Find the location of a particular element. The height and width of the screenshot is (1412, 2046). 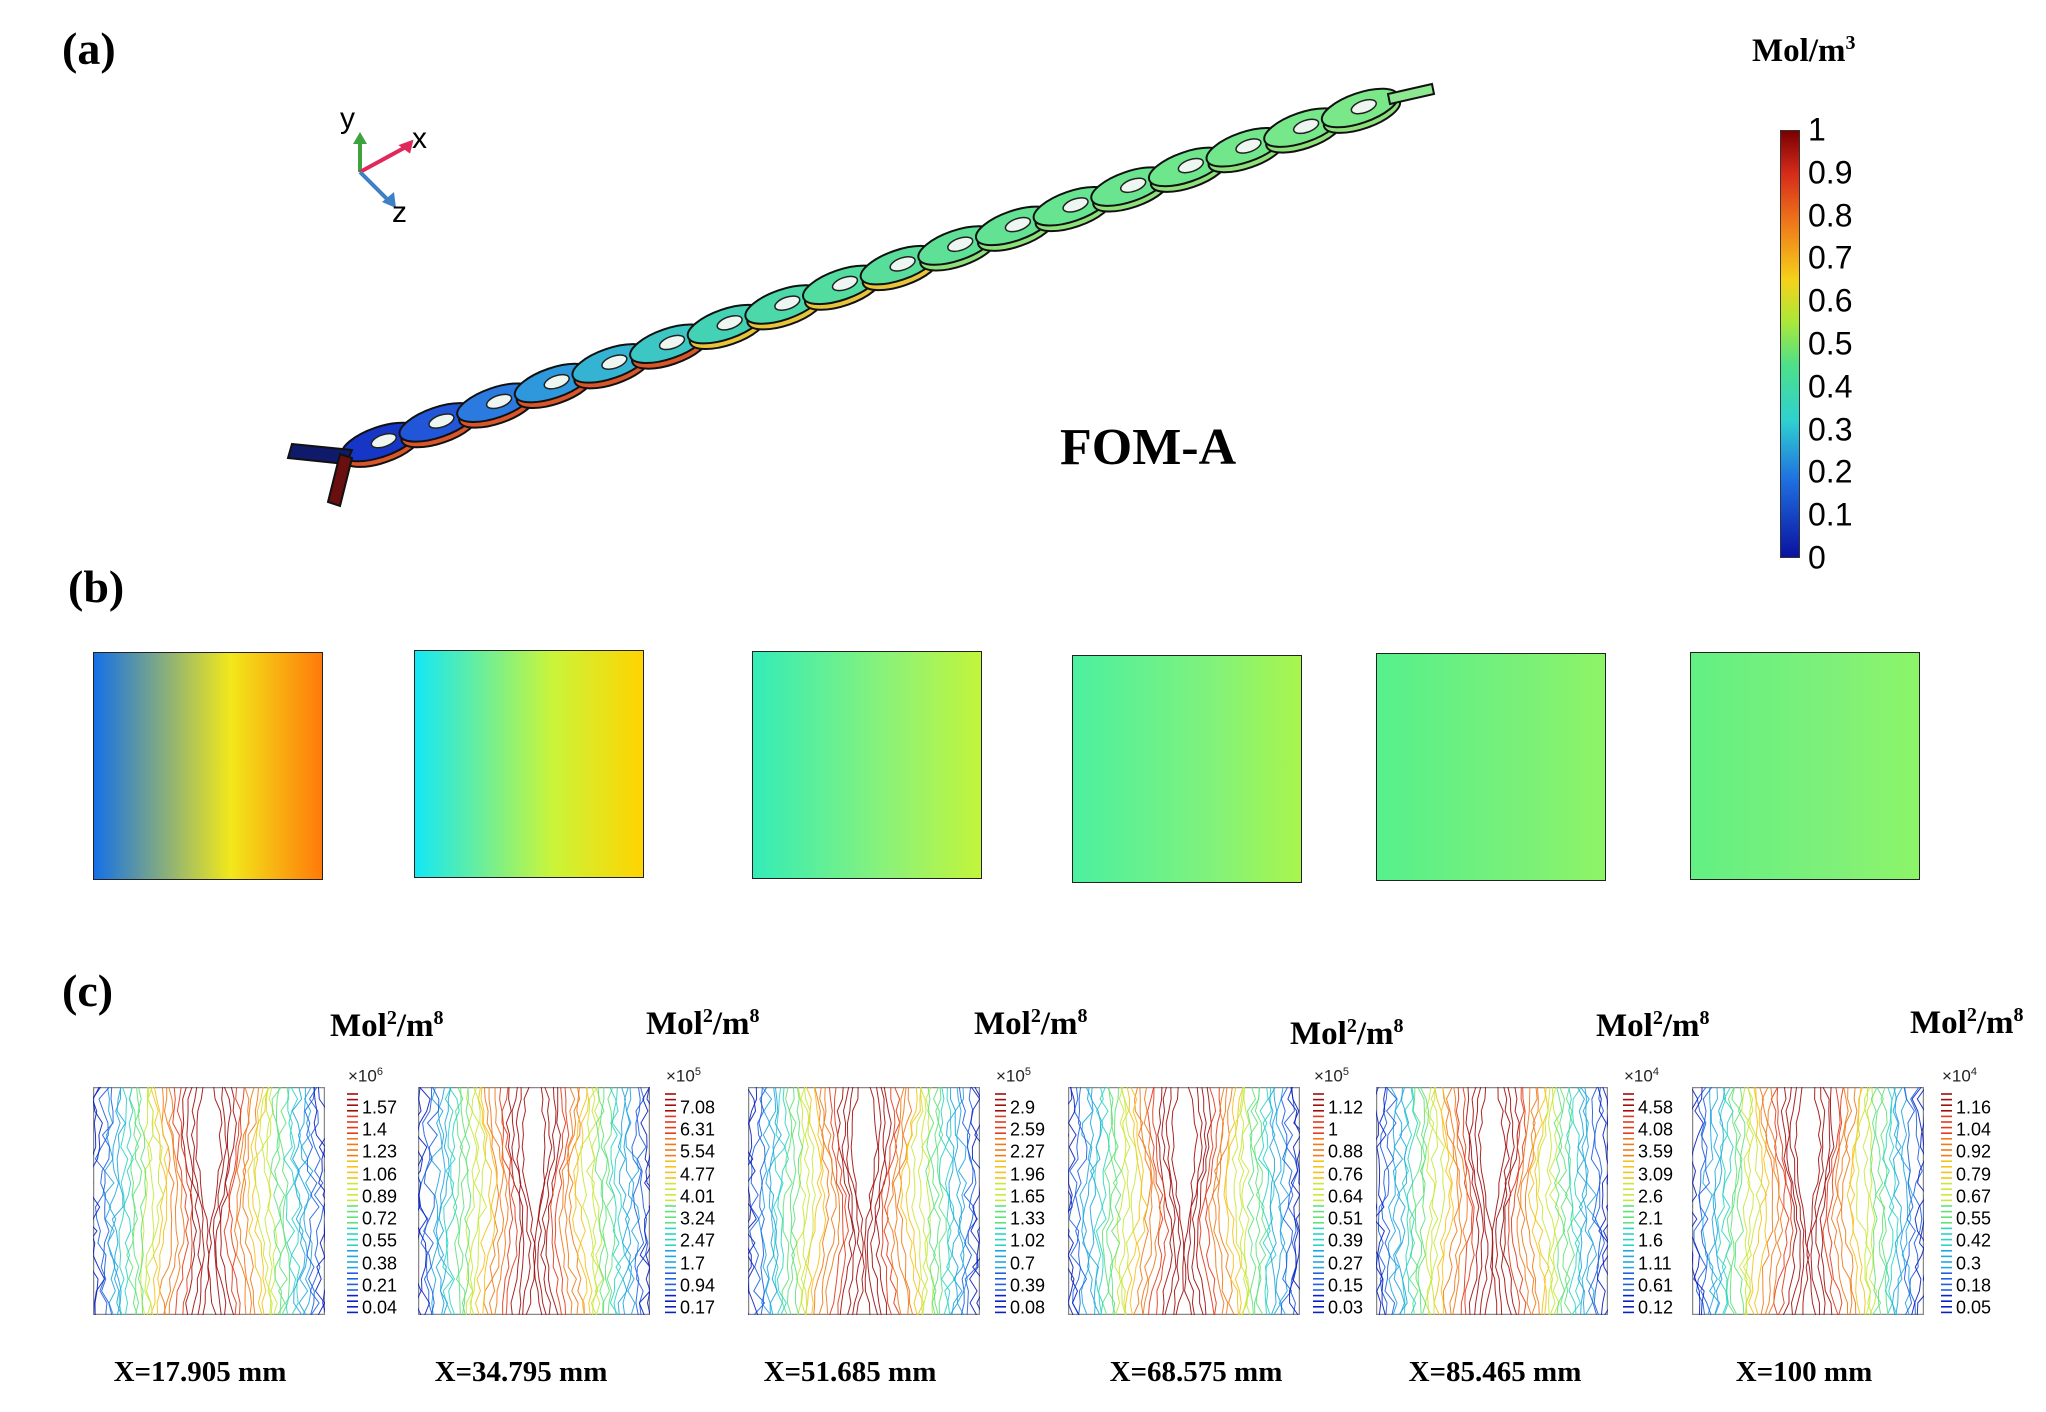

colorbar-tick: 4.77 is located at coordinates (698, 1174).